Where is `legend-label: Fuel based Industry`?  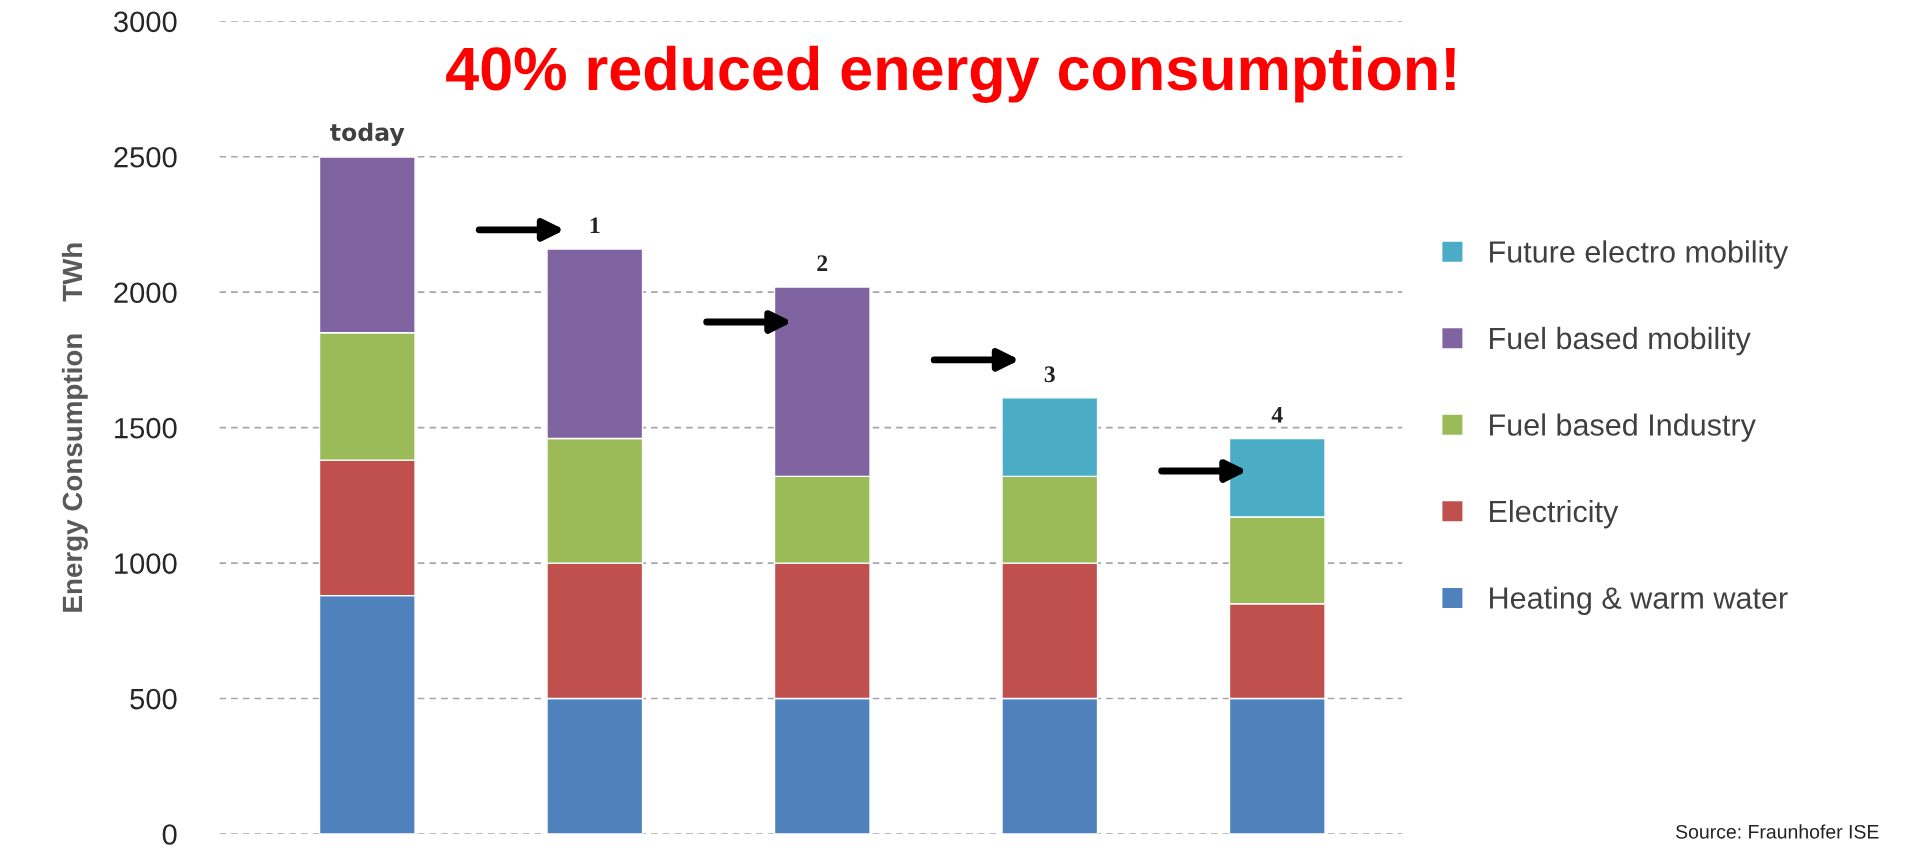 legend-label: Fuel based Industry is located at coordinates (1623, 427).